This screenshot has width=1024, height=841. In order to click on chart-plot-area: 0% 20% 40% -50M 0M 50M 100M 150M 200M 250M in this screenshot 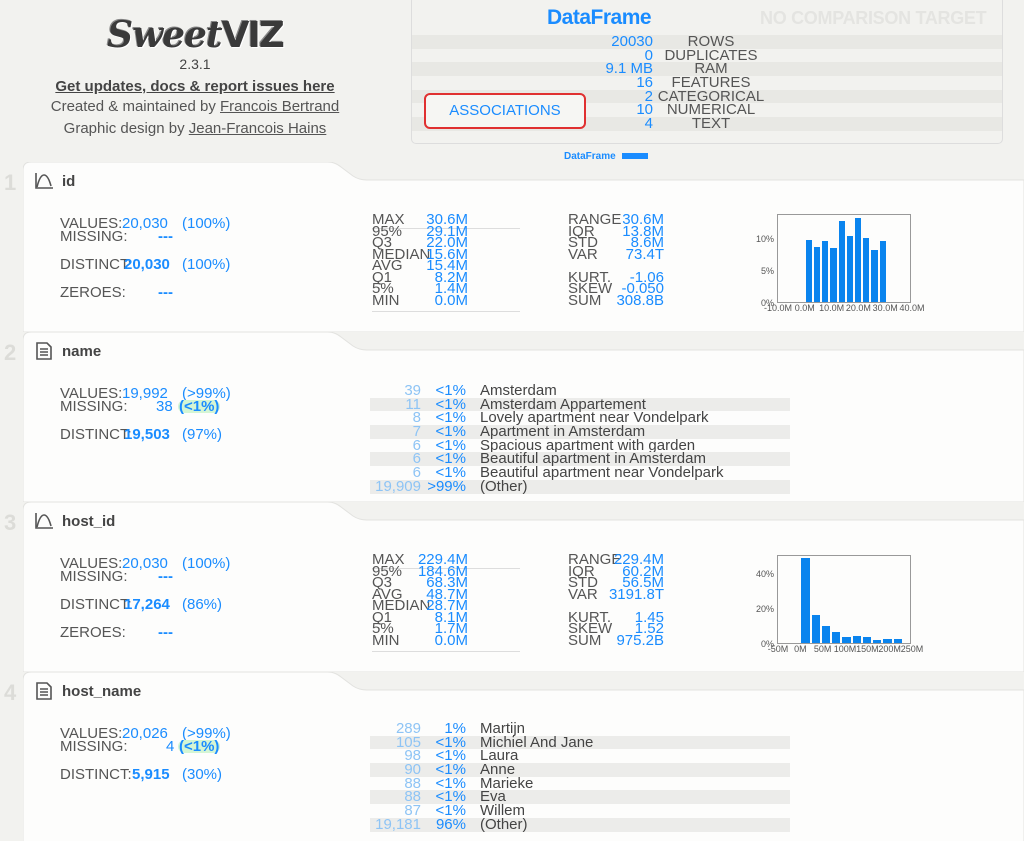, I will do `click(839, 604)`.